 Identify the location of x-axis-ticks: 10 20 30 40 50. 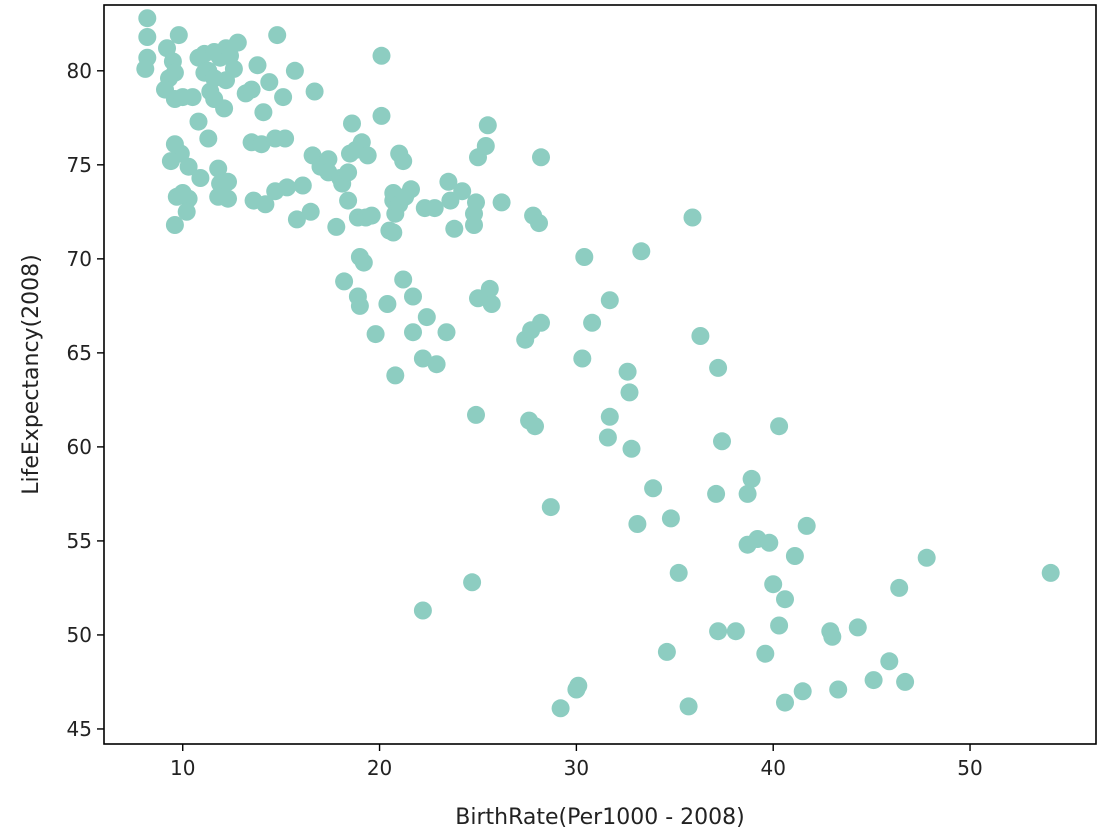
(576, 762).